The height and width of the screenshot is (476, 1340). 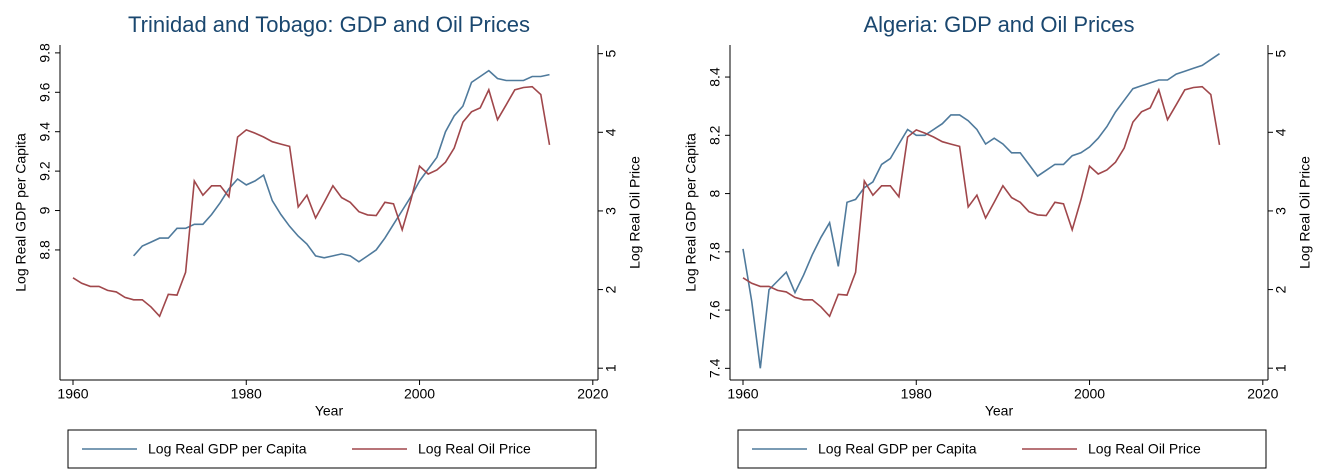 I want to click on y-tick-label: 7.8, so click(x=715, y=252).